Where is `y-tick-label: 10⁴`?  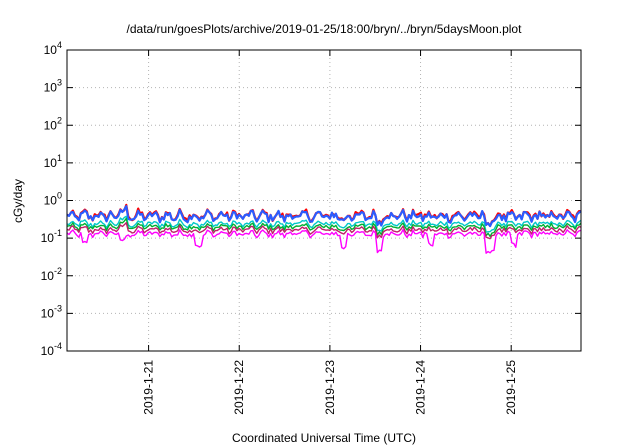
y-tick-label: 10⁴ is located at coordinates (53, 48).